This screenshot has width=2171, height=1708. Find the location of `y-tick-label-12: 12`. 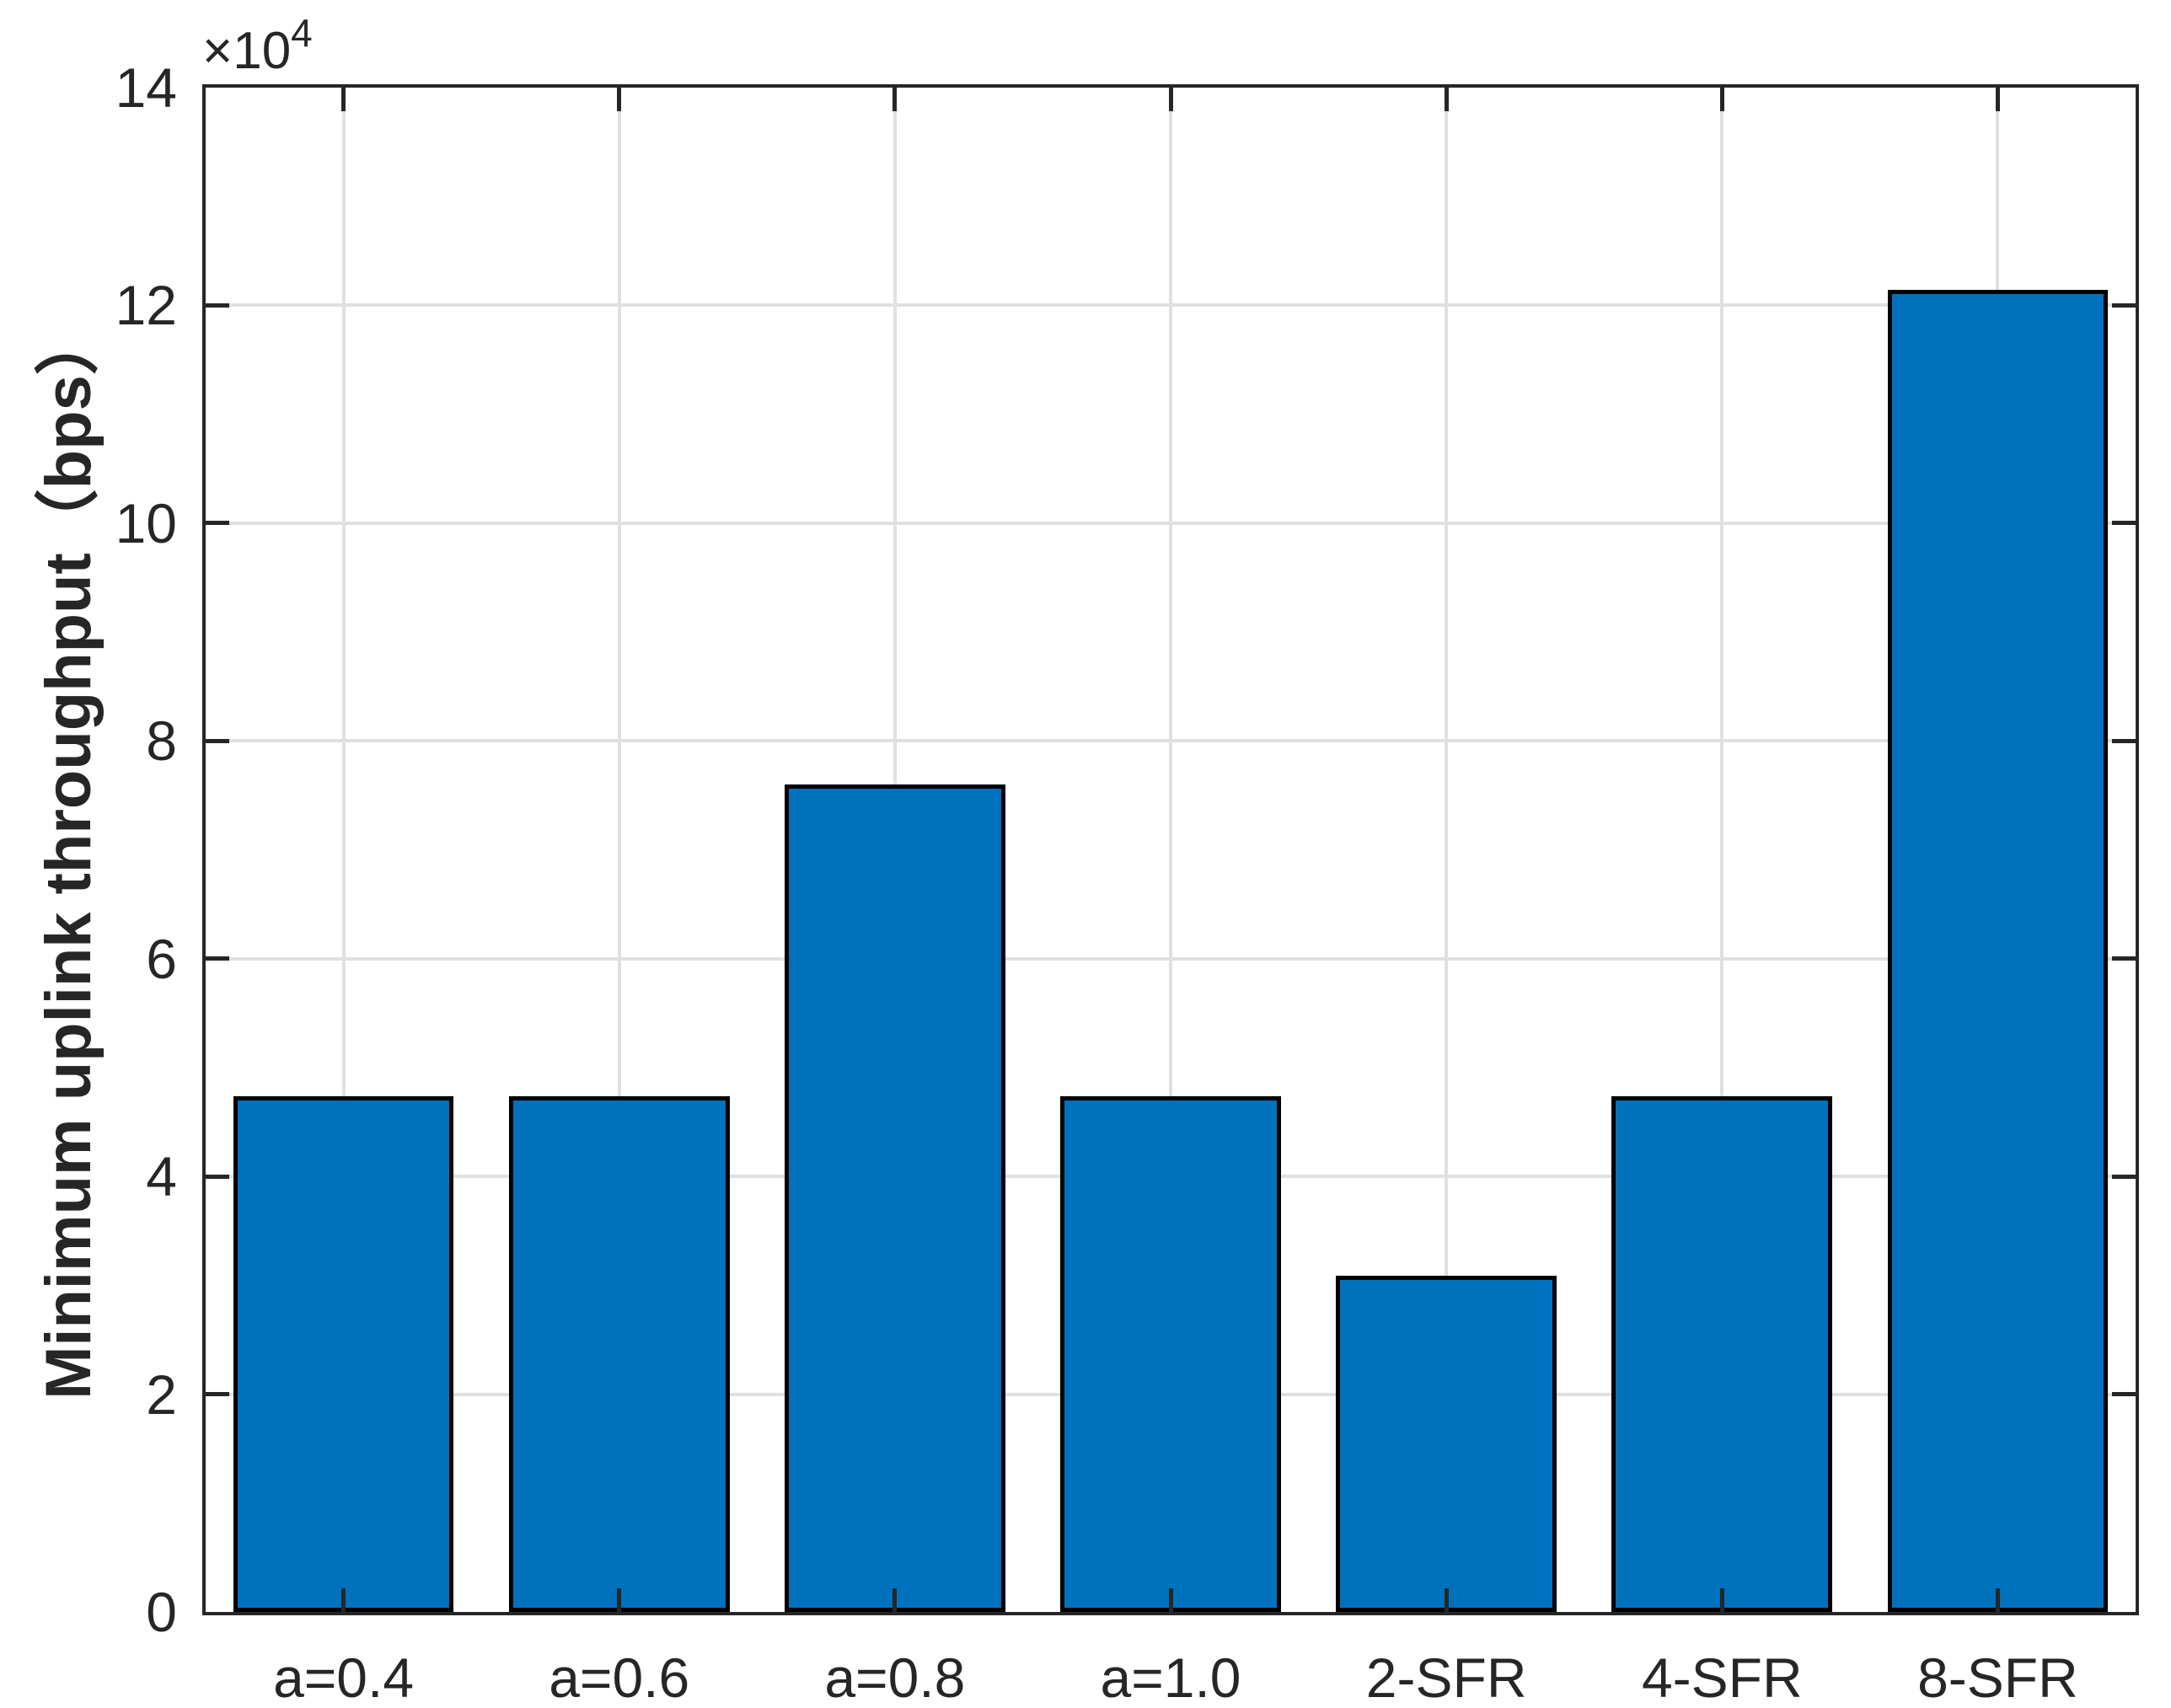

y-tick-label-12: 12 is located at coordinates (146, 305).